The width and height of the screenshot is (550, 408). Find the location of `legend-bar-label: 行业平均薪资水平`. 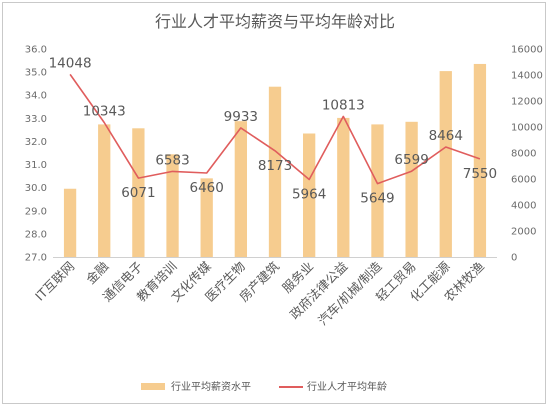

legend-bar-label: 行业平均薪资水平 is located at coordinates (211, 386).